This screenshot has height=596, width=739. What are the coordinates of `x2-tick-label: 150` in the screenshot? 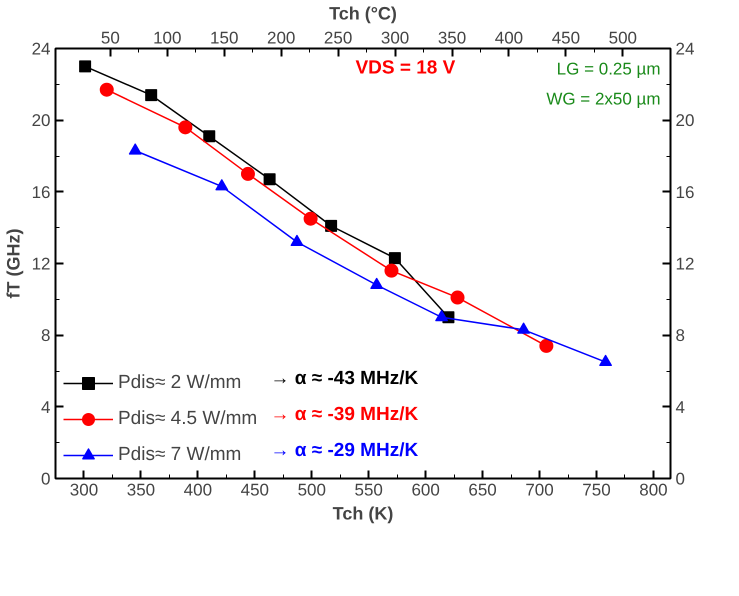 It's located at (224, 38).